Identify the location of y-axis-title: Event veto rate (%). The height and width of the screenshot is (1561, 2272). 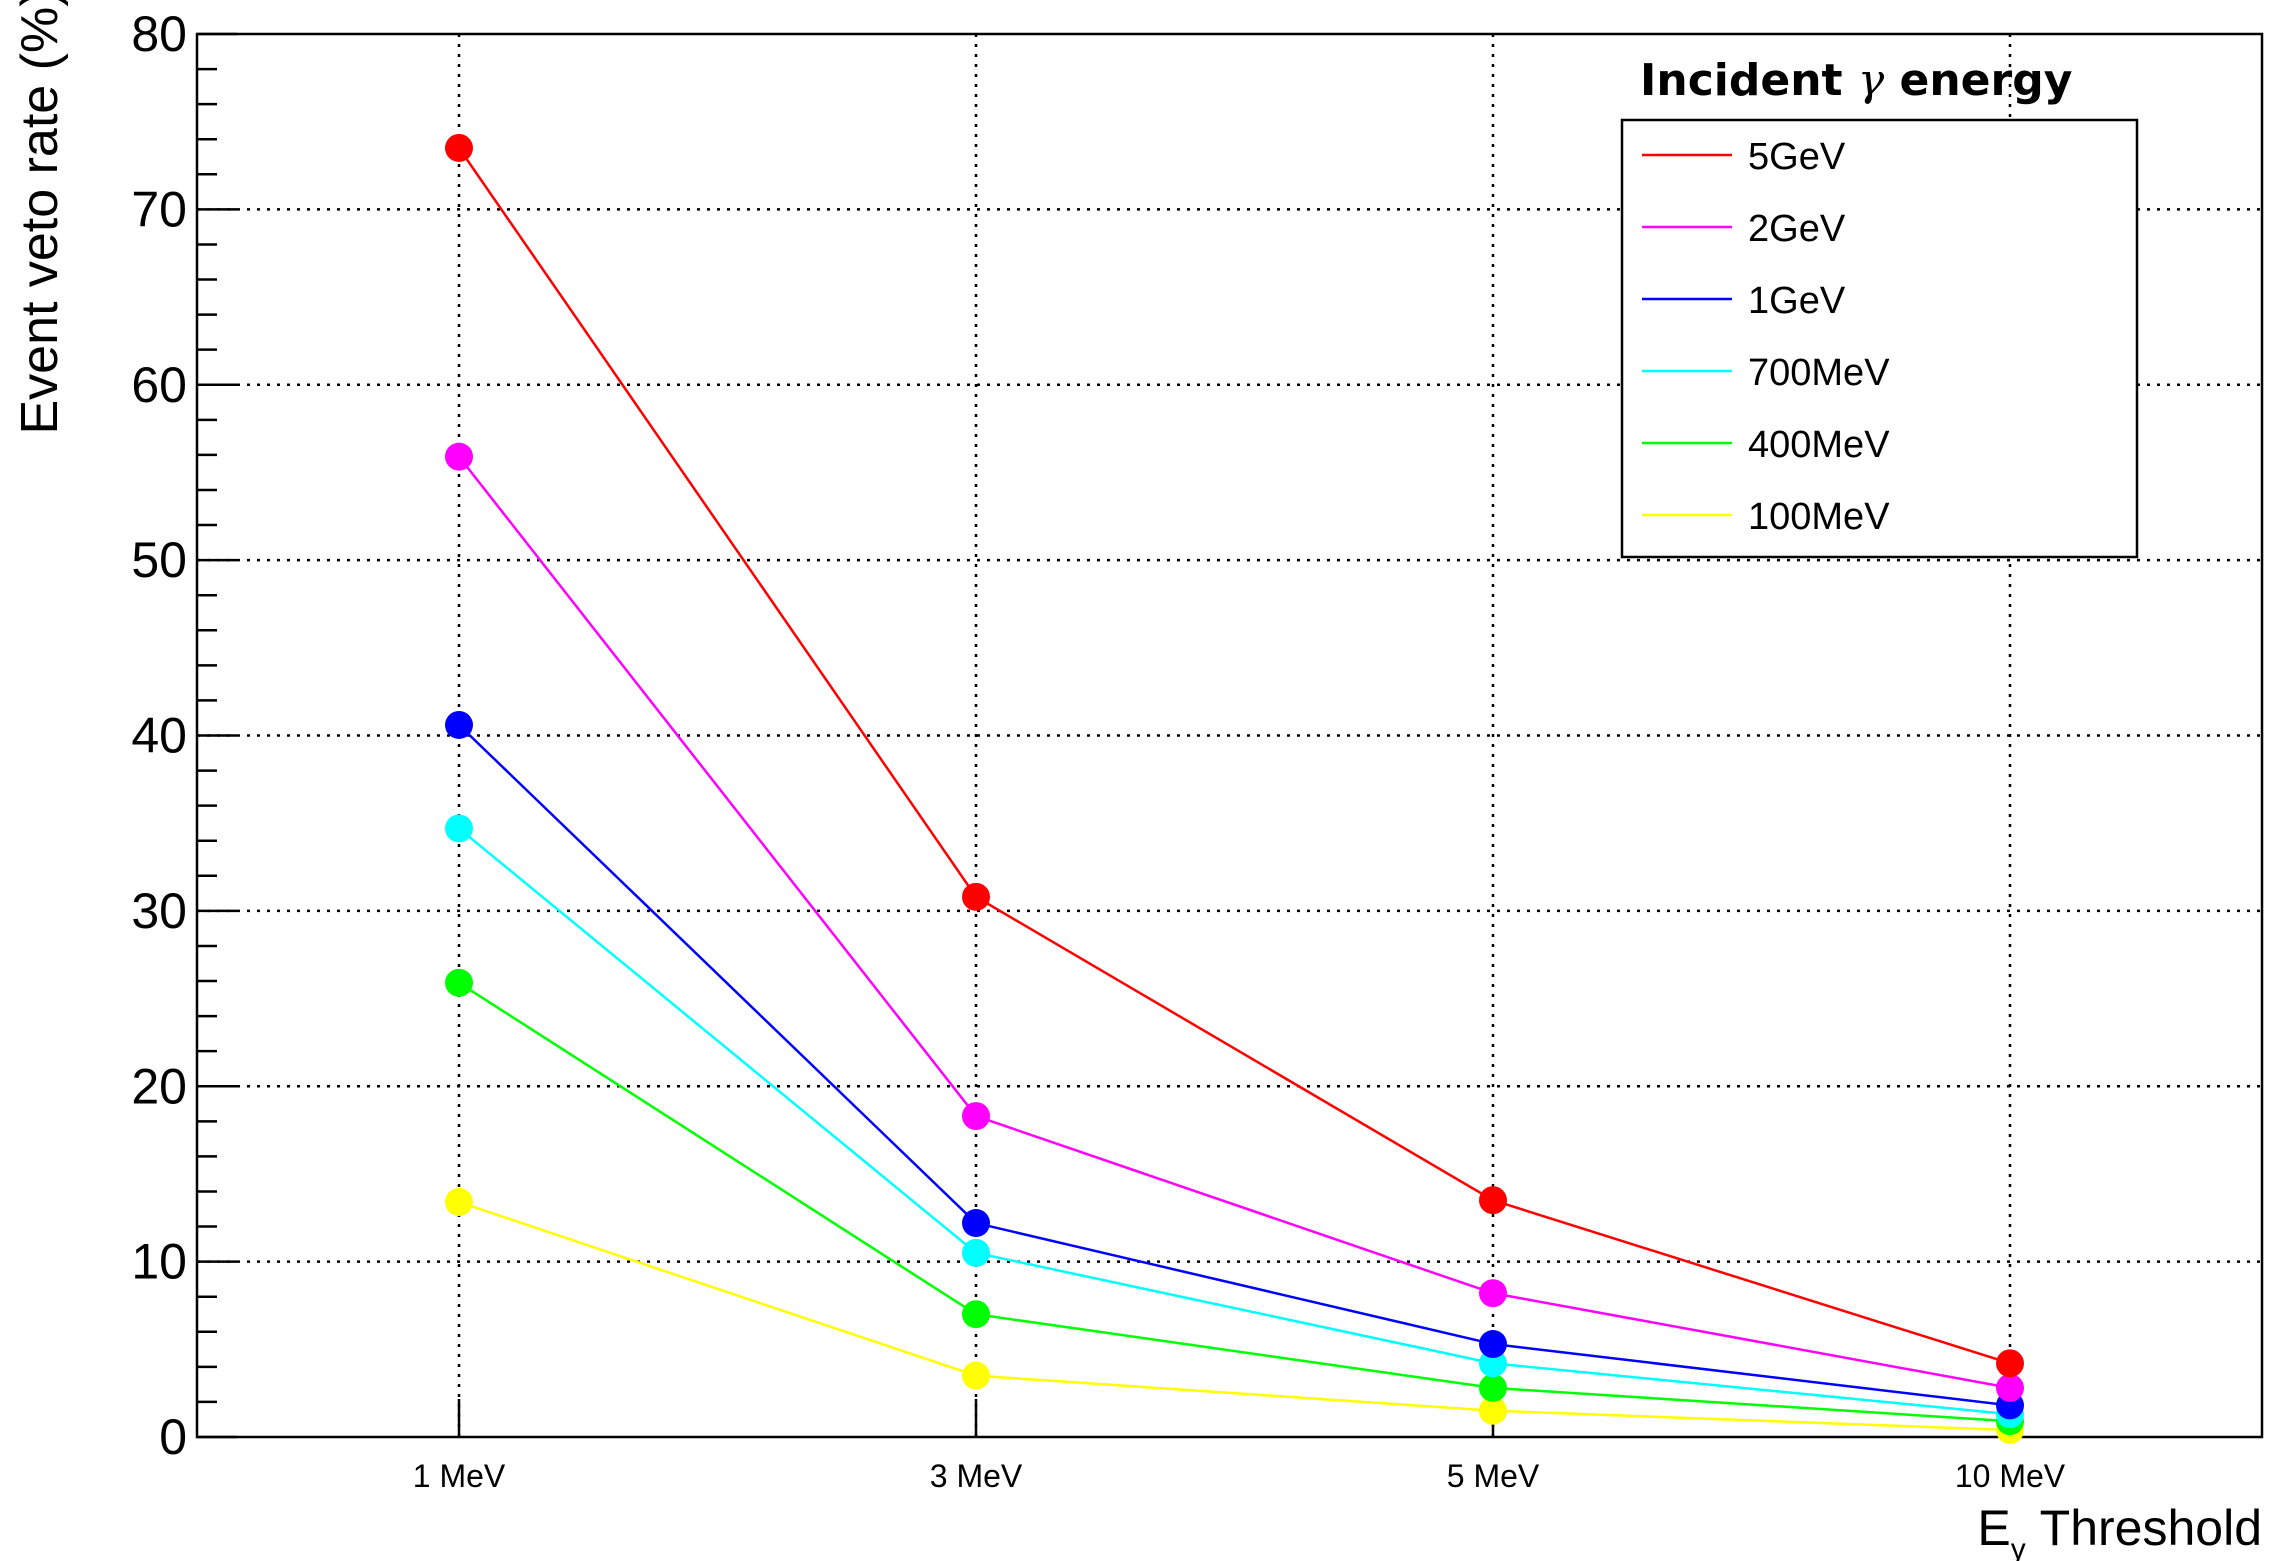
(40, 217).